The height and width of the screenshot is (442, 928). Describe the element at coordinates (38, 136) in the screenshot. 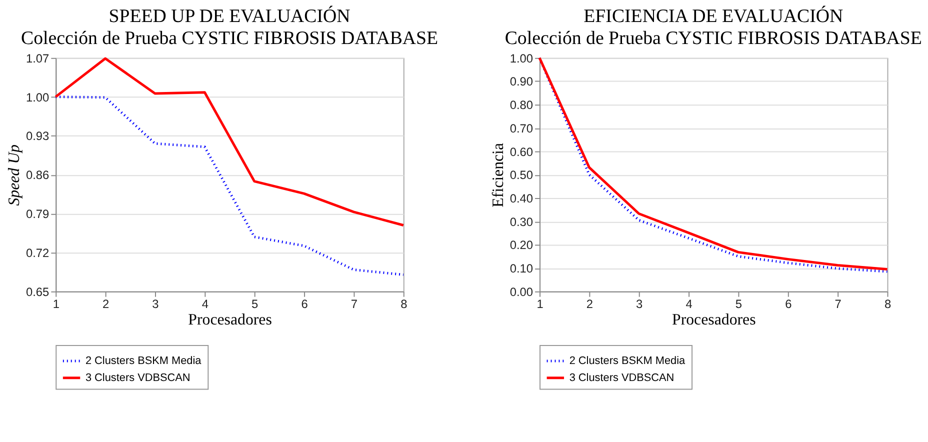

I see `y-tick-label: 0.93` at that location.